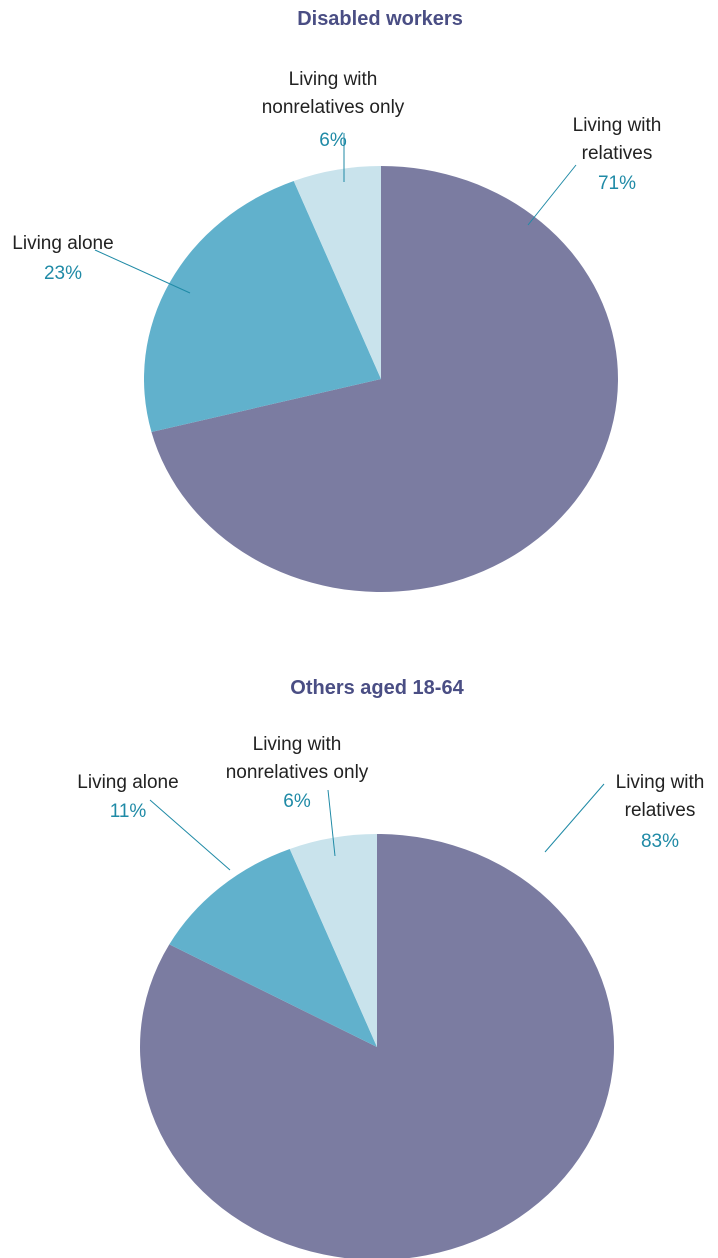  What do you see at coordinates (128, 811) in the screenshot?
I see `value-label: 11%` at bounding box center [128, 811].